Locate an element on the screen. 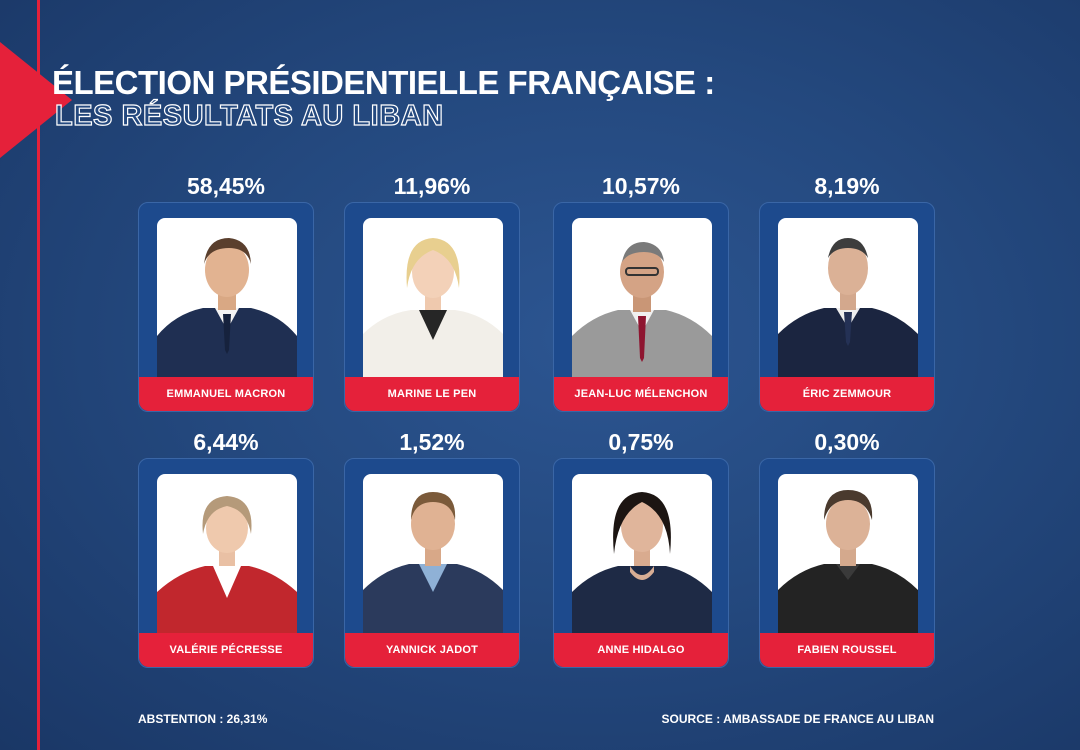 Image resolution: width=1080 pixels, height=750 pixels. candidate-card: 0,30% FABIEN ROUSSEL is located at coordinates (847, 547).